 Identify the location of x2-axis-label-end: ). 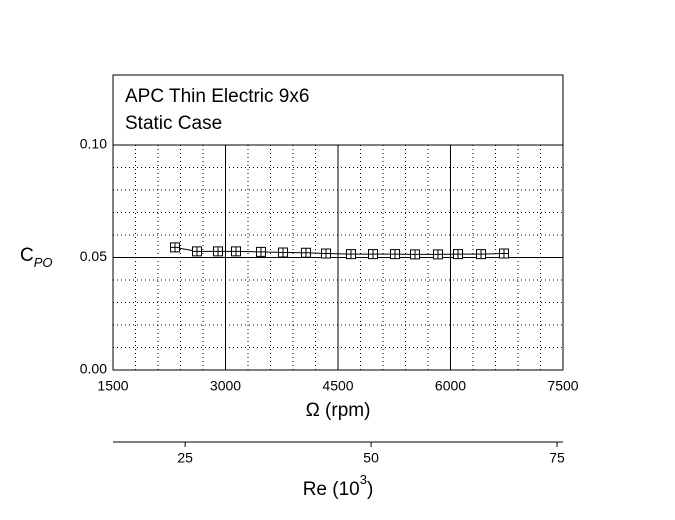
(370, 489).